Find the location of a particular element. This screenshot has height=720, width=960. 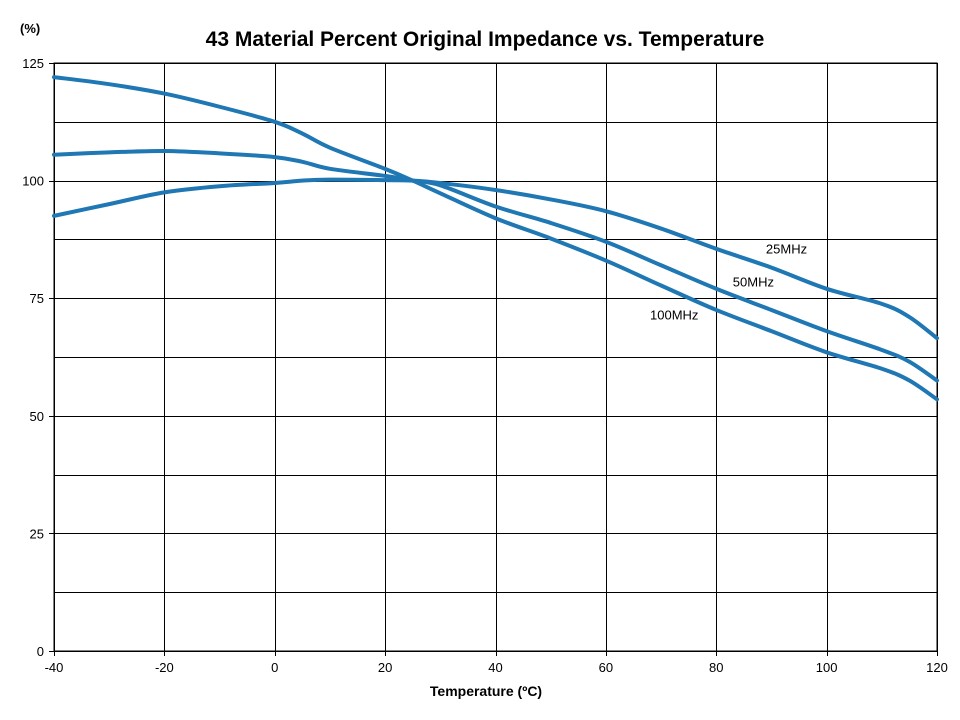

x-tick-label: -40 is located at coordinates (54, 667).